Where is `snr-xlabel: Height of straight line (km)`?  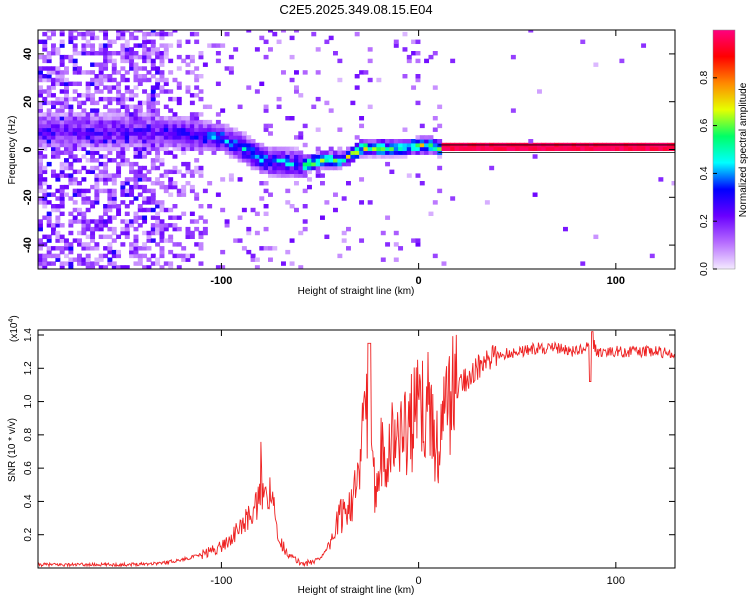
snr-xlabel: Height of straight line (km) is located at coordinates (356, 590).